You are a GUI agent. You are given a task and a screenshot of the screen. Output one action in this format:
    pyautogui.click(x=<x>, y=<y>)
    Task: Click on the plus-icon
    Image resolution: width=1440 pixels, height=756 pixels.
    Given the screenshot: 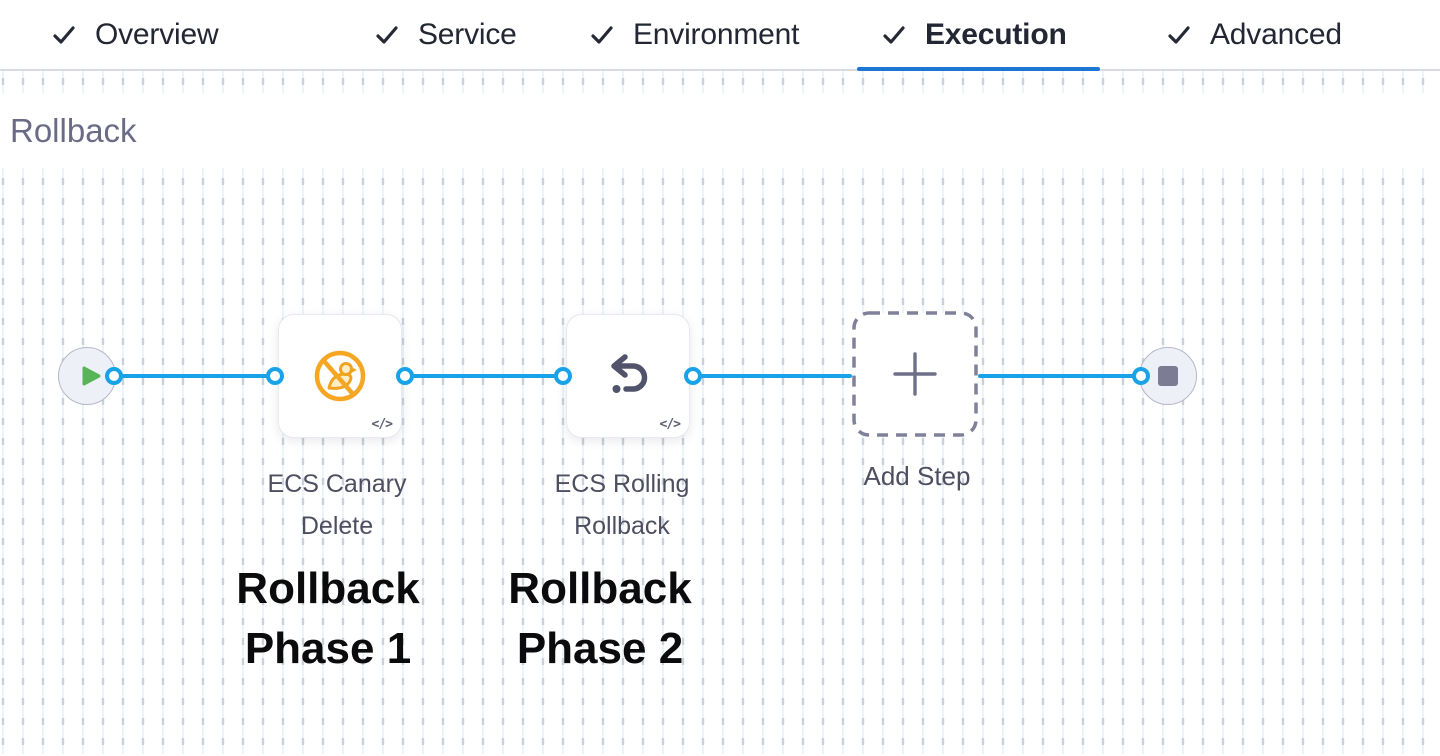 What is the action you would take?
    pyautogui.click(x=915, y=374)
    